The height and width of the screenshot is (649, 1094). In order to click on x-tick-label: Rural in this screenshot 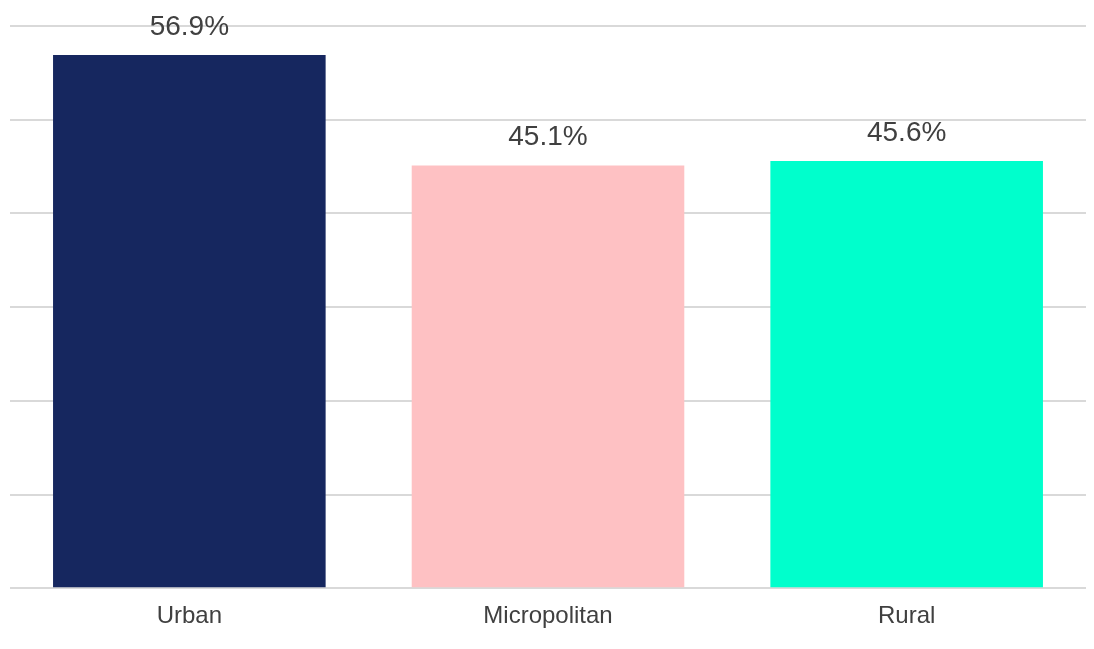, I will do `click(906, 615)`.